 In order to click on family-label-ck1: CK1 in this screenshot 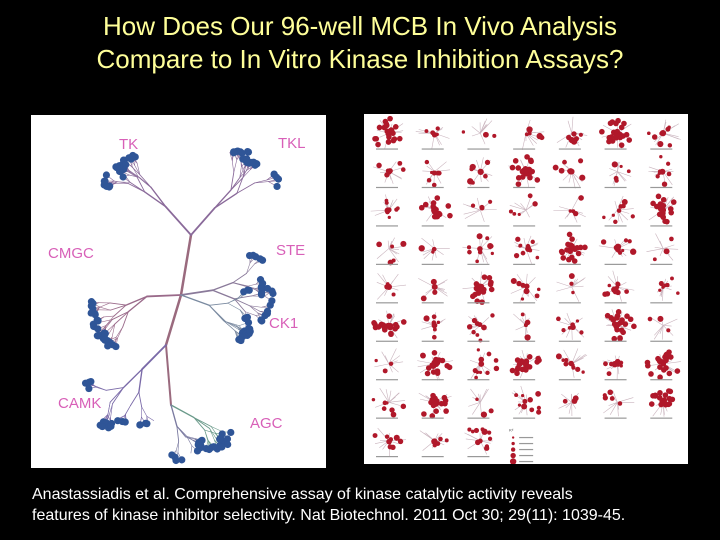, I will do `click(283, 323)`.